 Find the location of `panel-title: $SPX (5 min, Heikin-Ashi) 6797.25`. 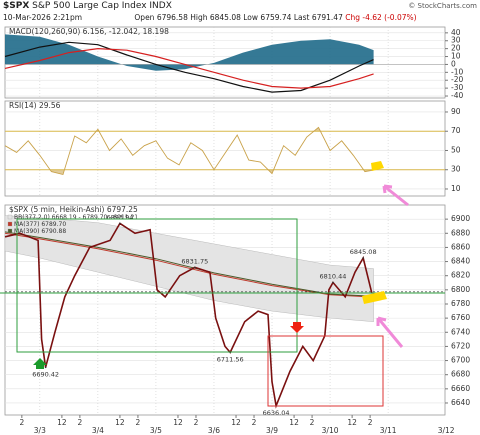

panel-title: $SPX (5 min, Heikin-Ashi) 6797.25 is located at coordinates (73, 209).